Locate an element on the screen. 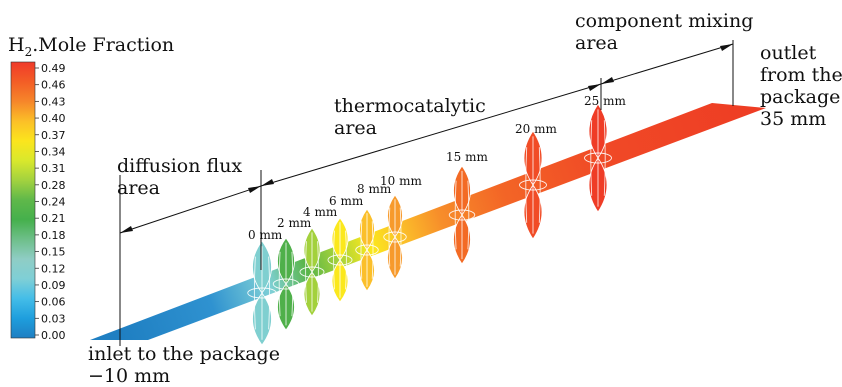  colorbar-tick-label: 0.43 is located at coordinates (53, 101).